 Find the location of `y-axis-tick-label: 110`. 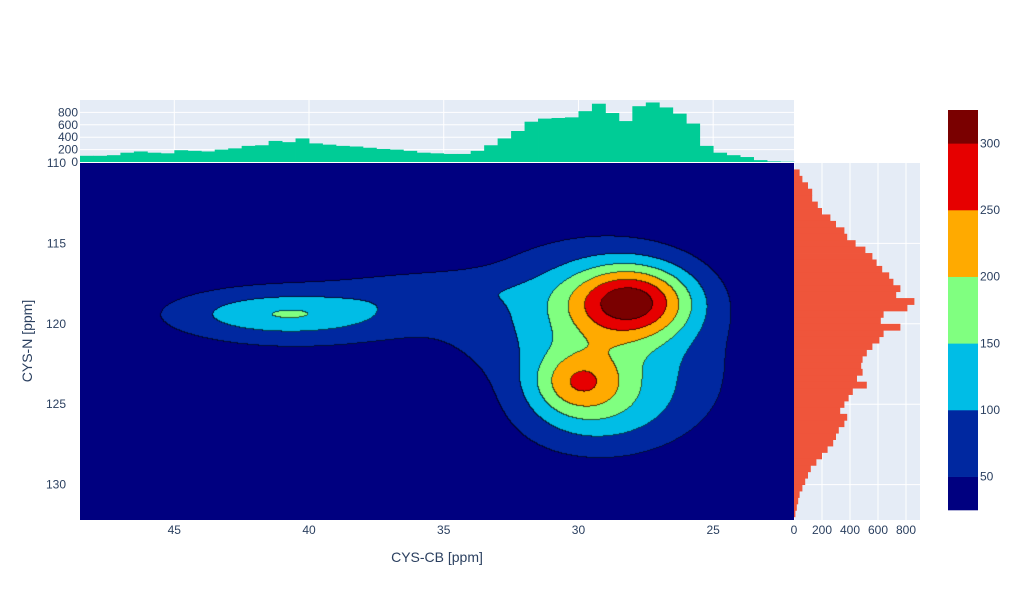

y-axis-tick-label: 110 is located at coordinates (56, 163).